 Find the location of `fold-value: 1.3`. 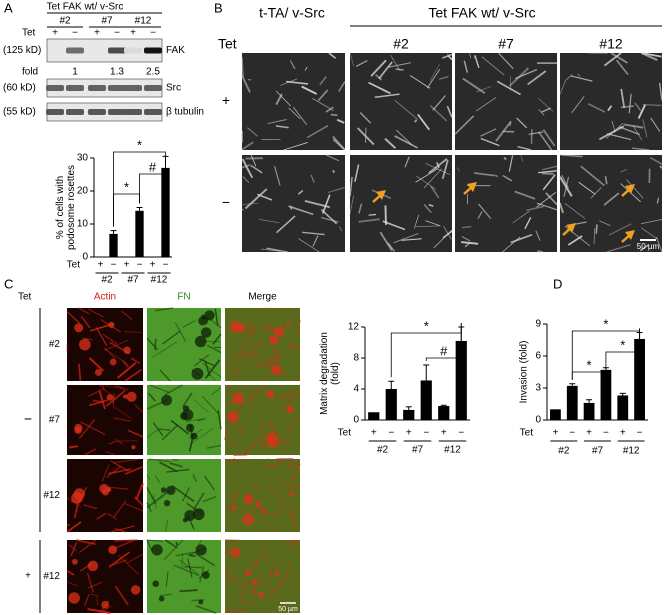

fold-value: 1.3 is located at coordinates (117, 72).